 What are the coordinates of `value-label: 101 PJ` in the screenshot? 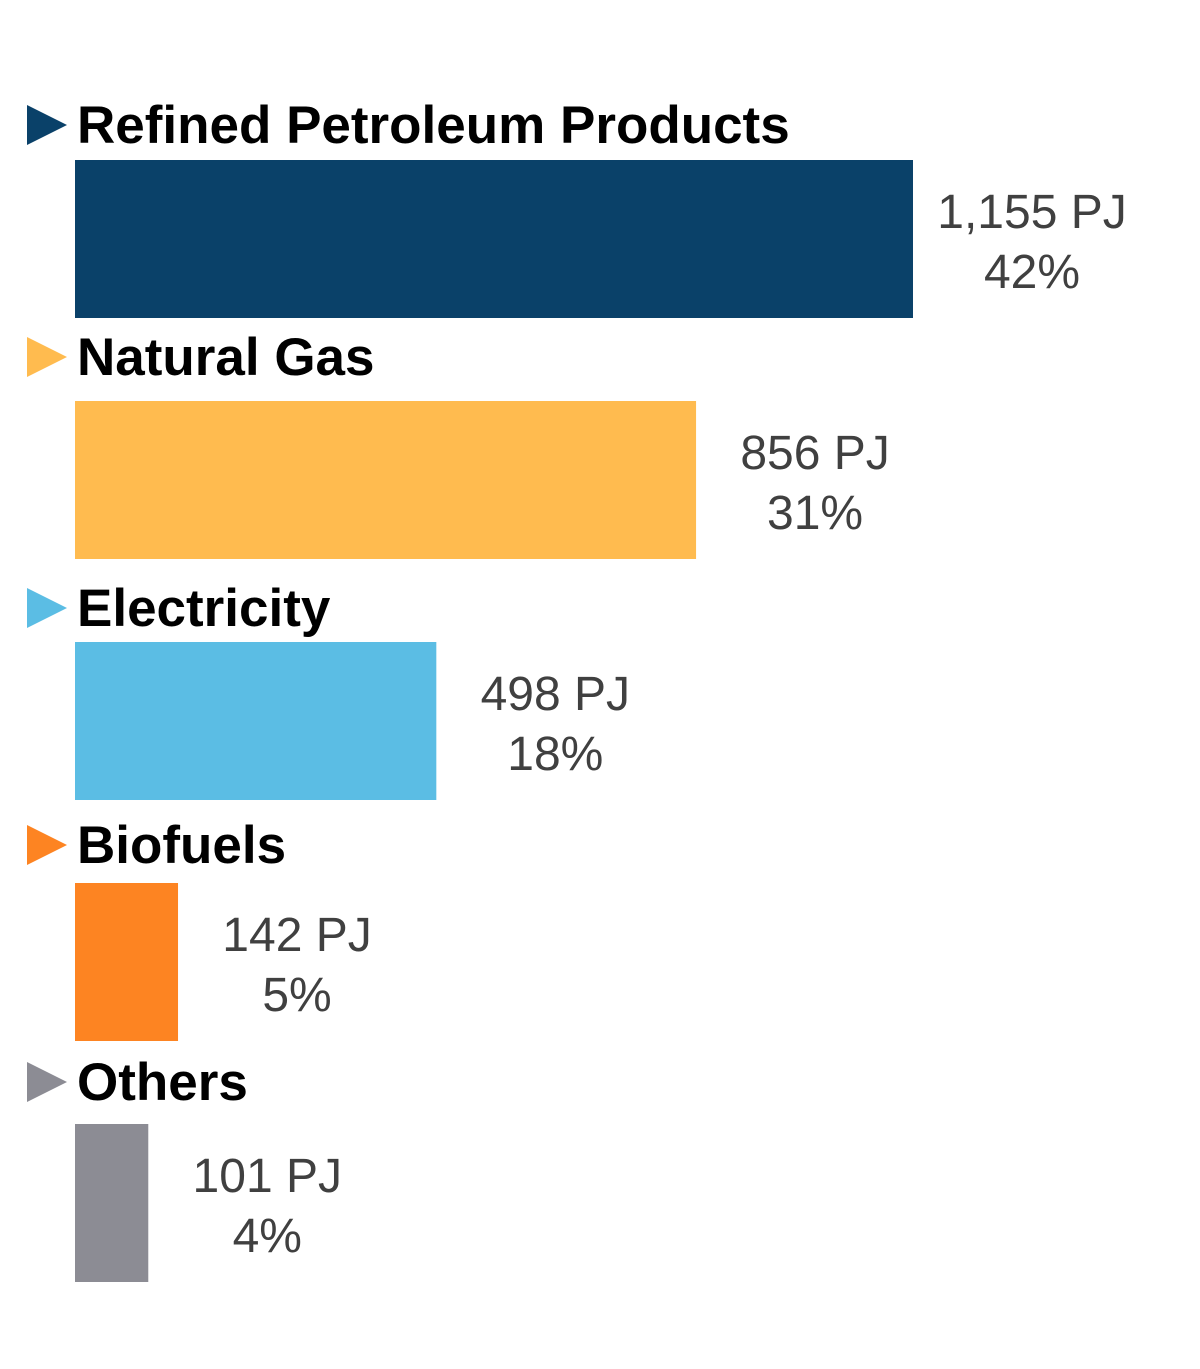 It's located at (267, 1176).